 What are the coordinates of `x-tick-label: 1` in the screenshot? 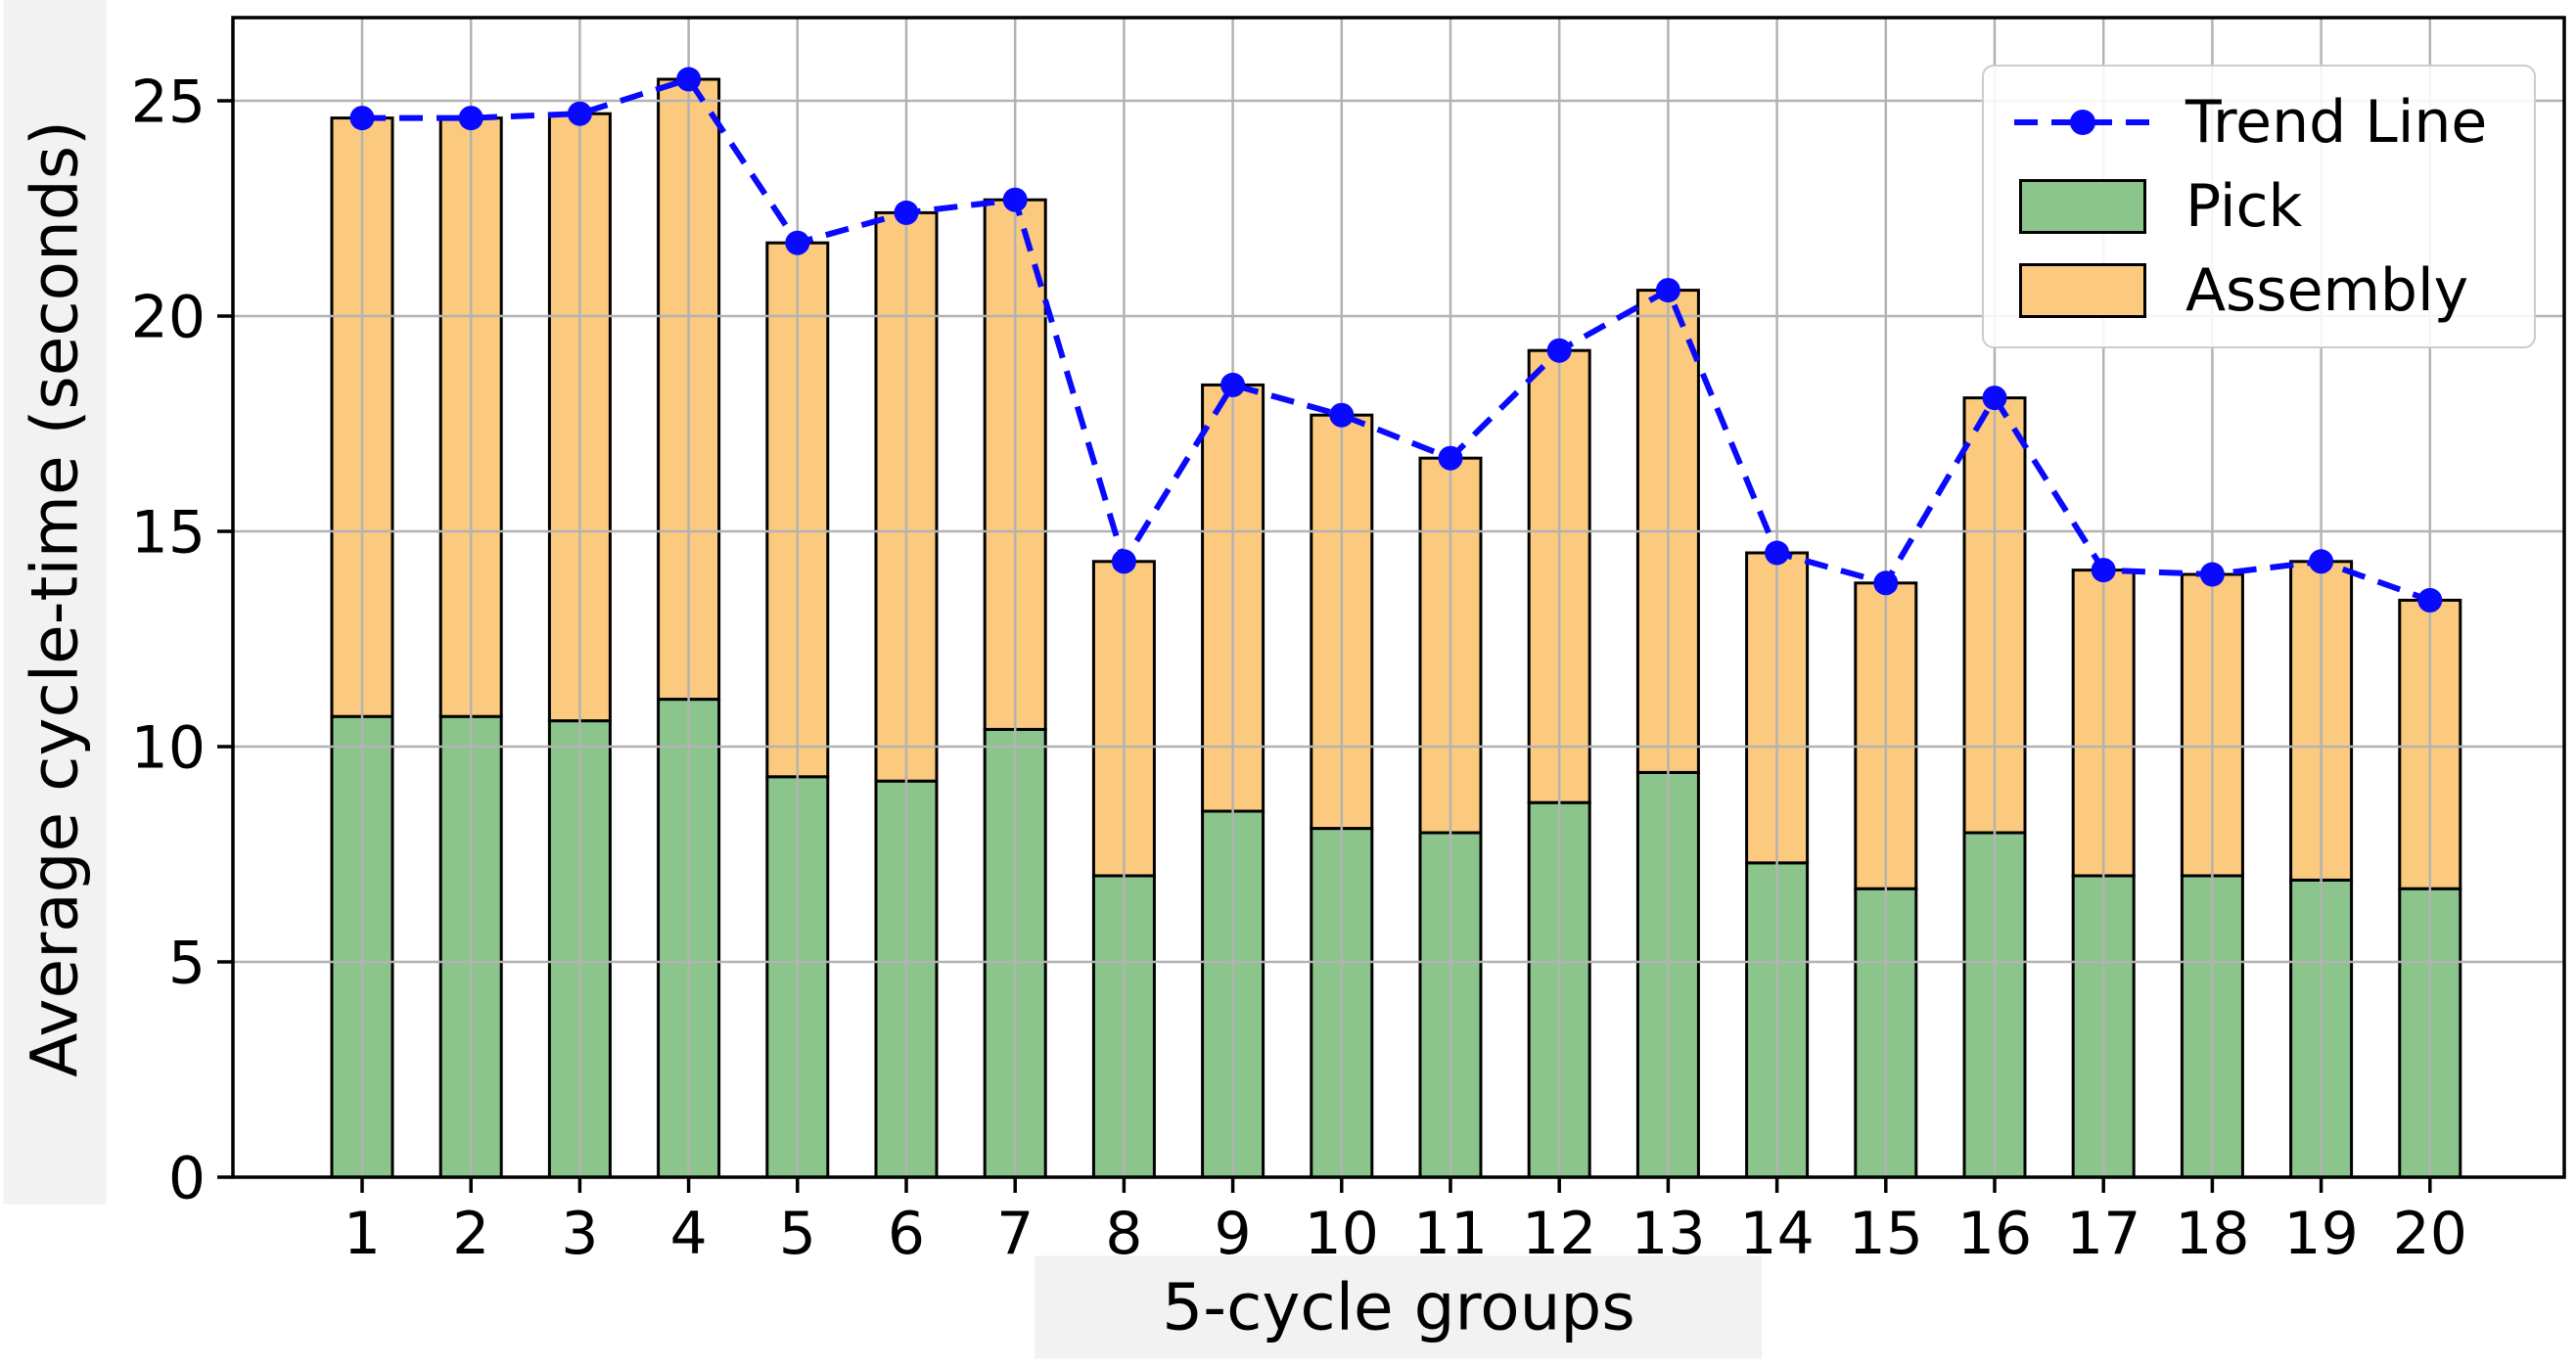 It's located at (363, 1234).